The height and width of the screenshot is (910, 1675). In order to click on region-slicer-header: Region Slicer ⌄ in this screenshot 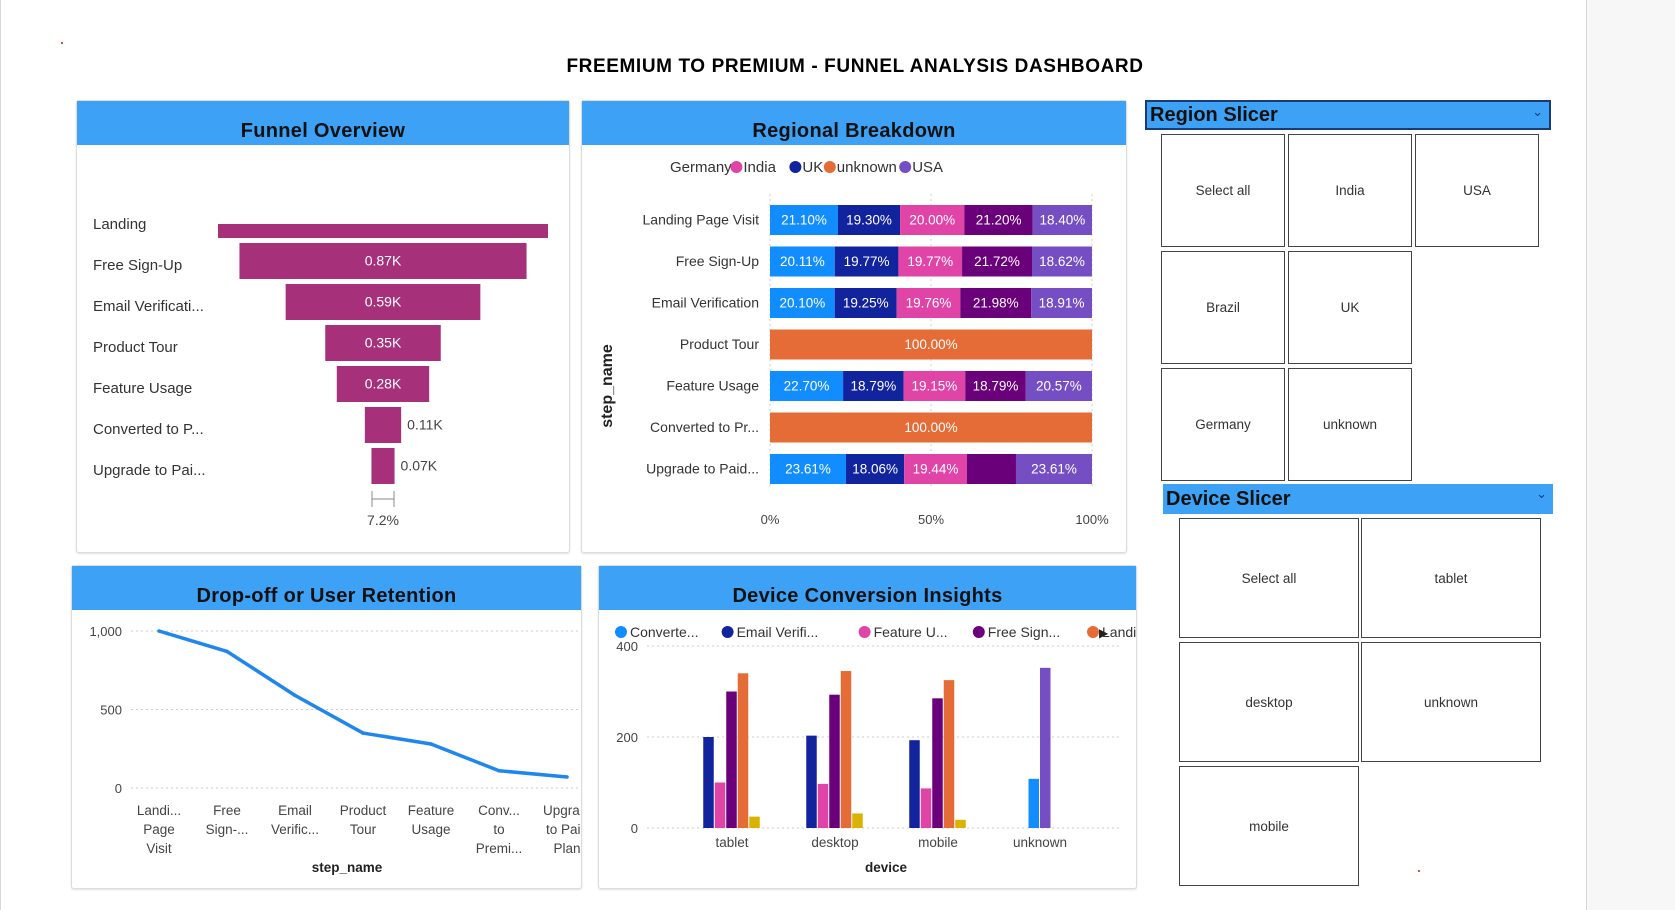, I will do `click(1348, 115)`.